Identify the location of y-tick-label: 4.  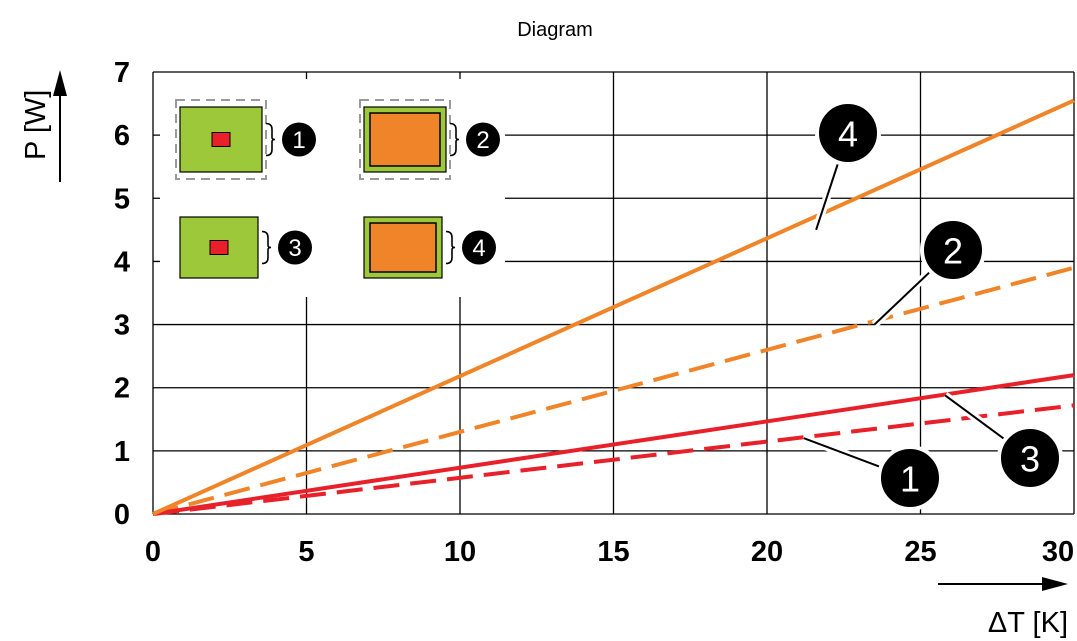
(122, 262).